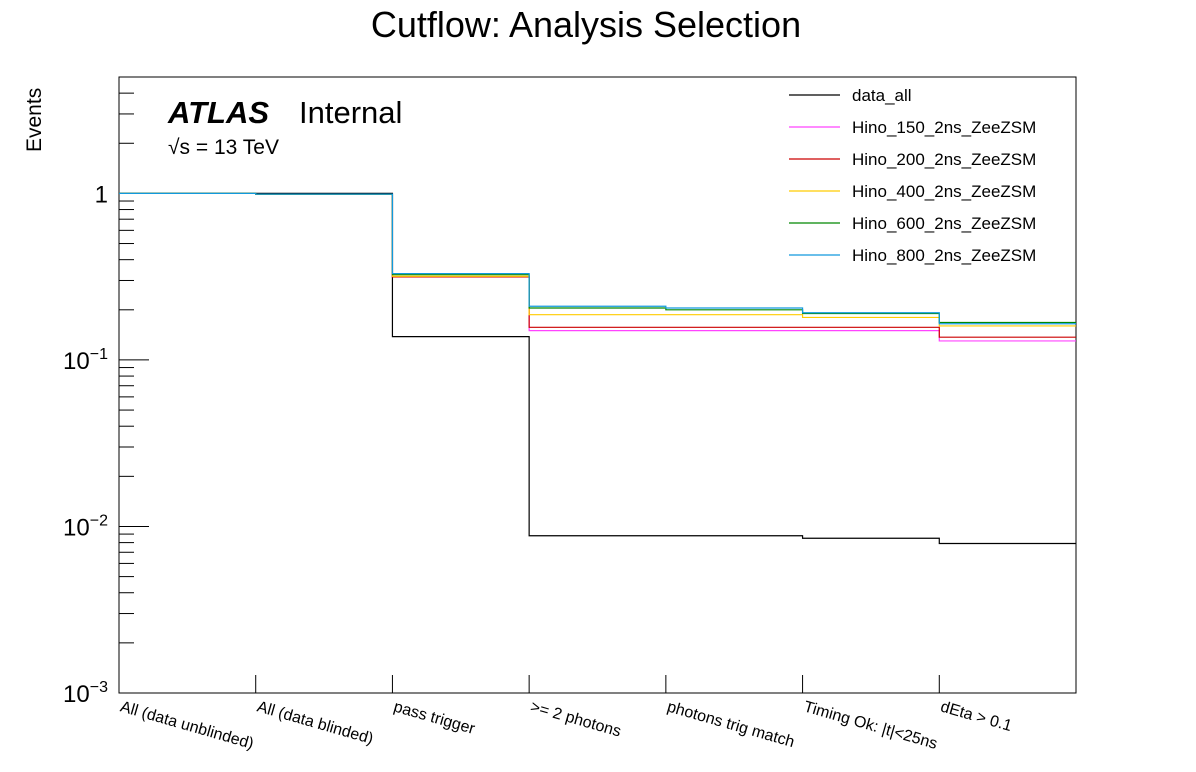  Describe the element at coordinates (218, 112) in the screenshot. I see `atlas-experiment-text: ATLAS` at that location.